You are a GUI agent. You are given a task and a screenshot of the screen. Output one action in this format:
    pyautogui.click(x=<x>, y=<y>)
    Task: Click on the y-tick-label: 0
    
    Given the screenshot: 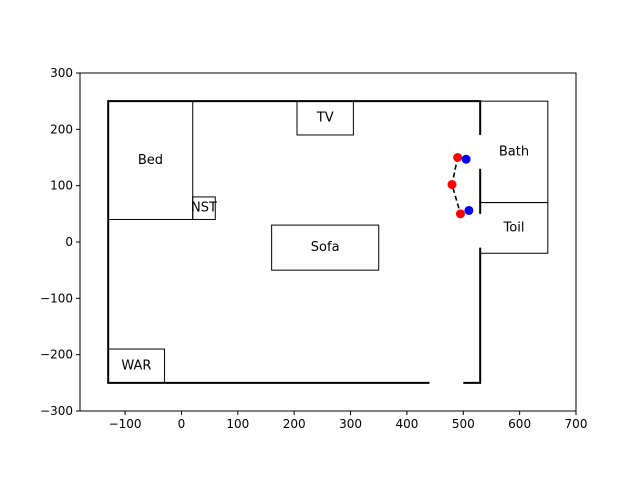 What is the action you would take?
    pyautogui.click(x=69, y=242)
    